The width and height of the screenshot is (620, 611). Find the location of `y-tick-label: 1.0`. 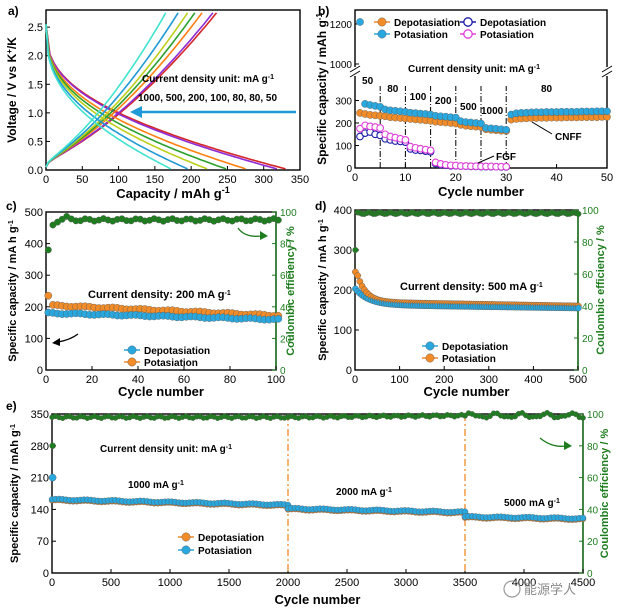

y-tick-label: 1.0 is located at coordinates (35, 114).